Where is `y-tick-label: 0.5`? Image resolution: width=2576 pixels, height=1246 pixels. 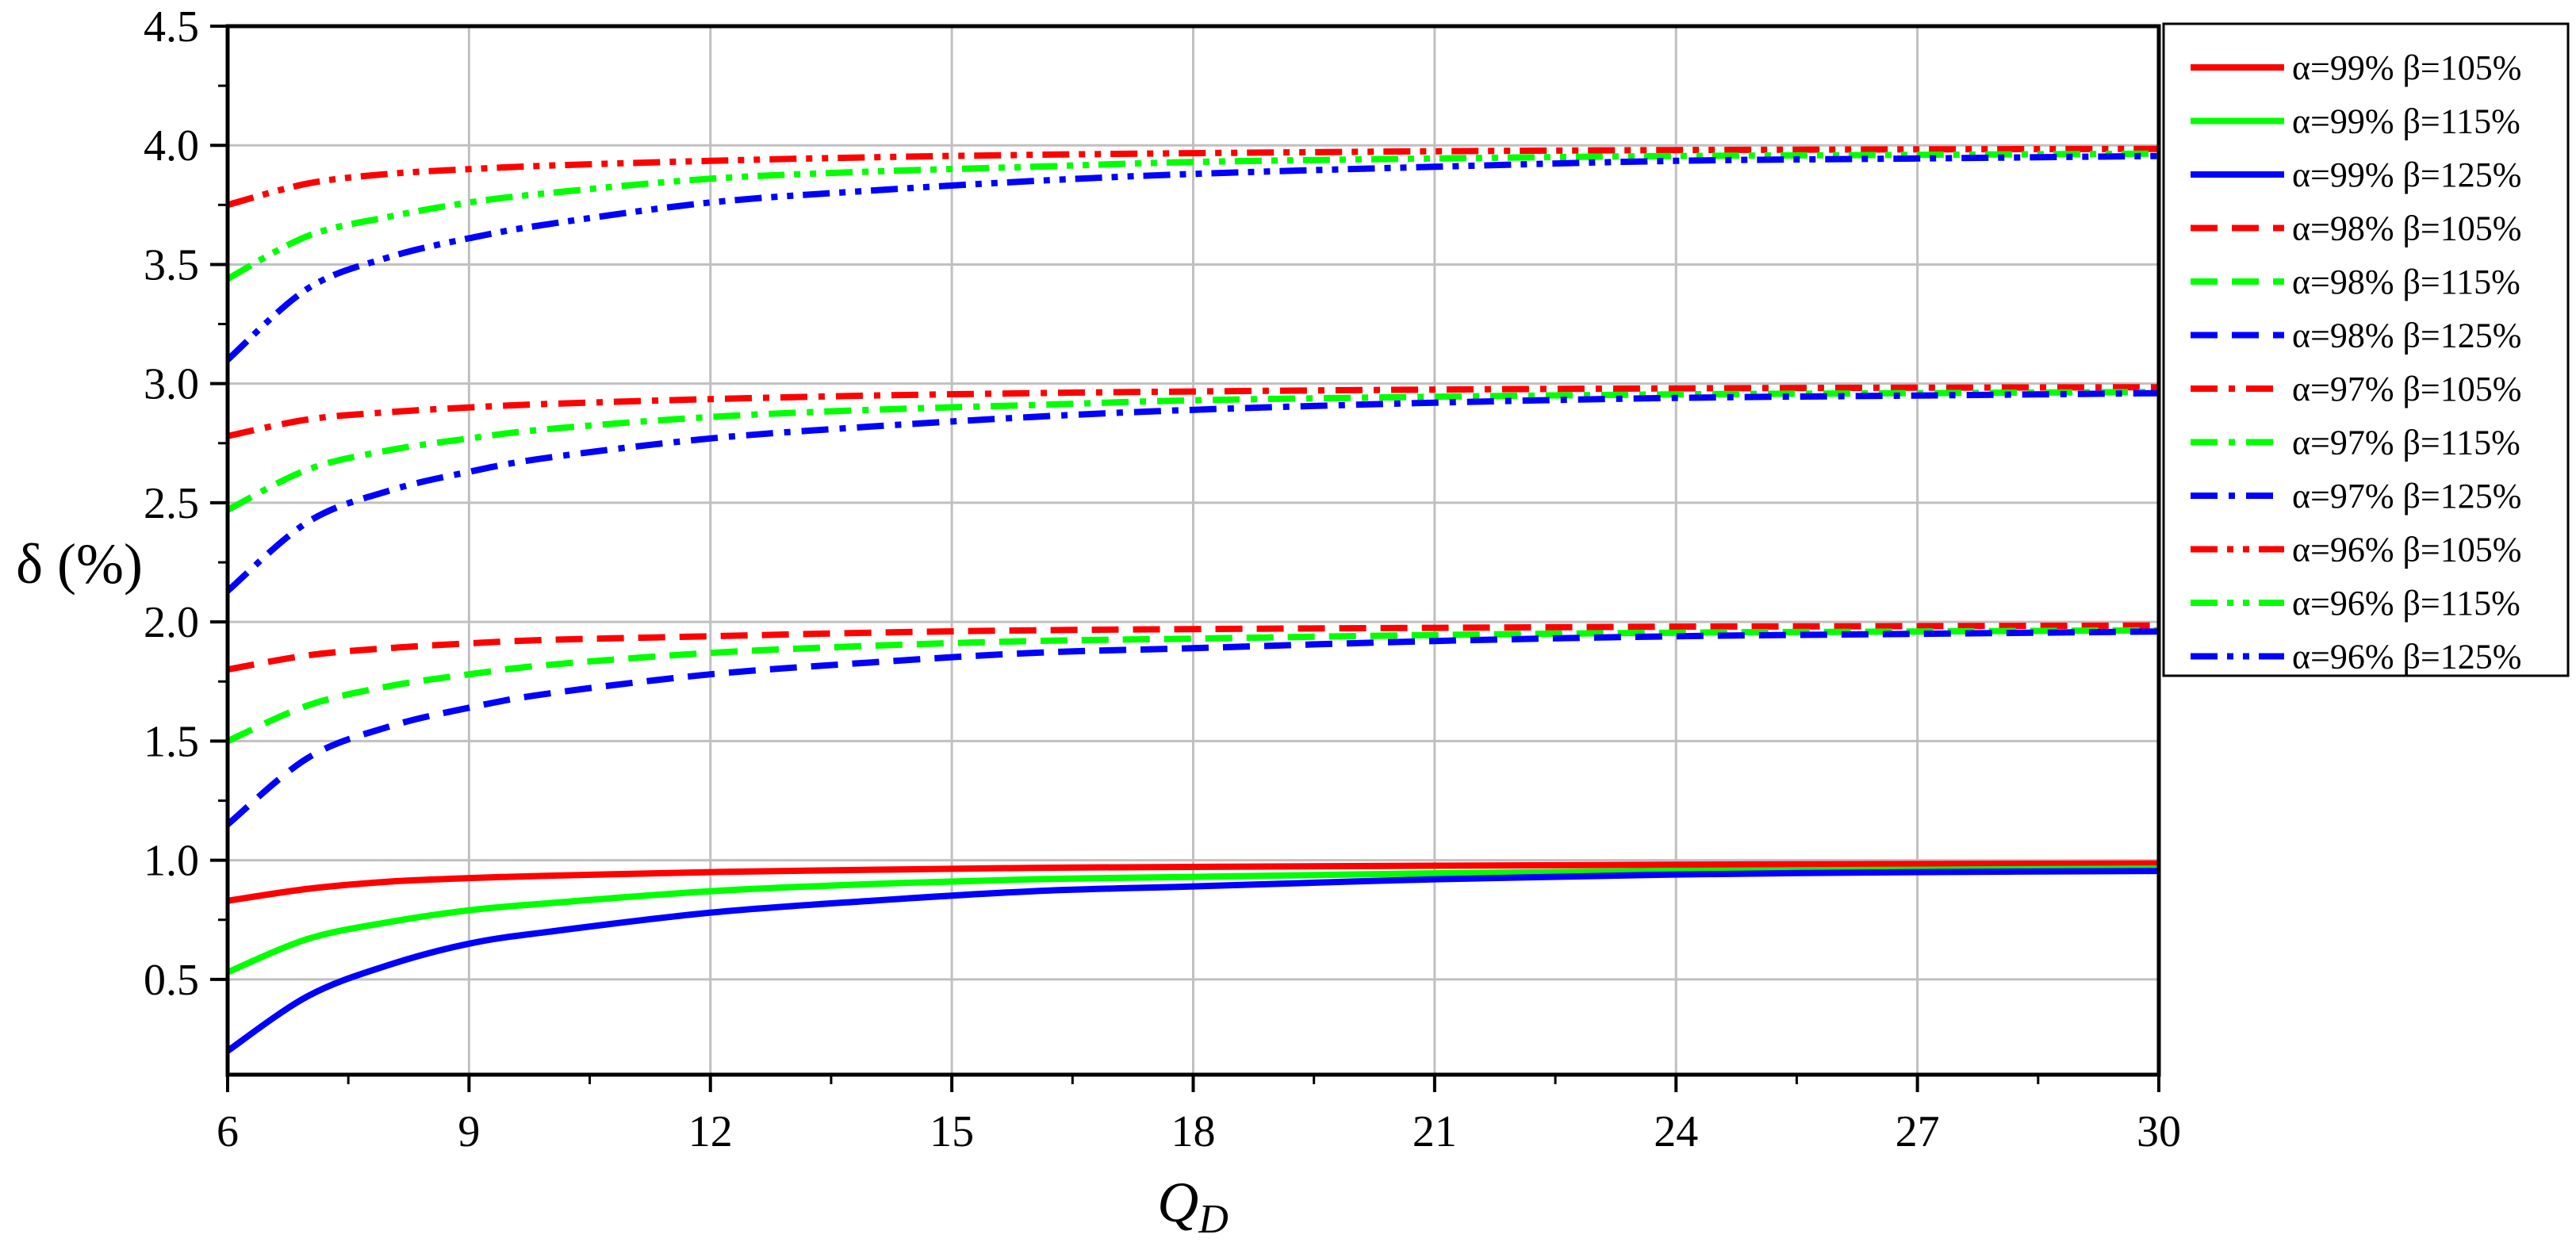 y-tick-label: 0.5 is located at coordinates (172, 980).